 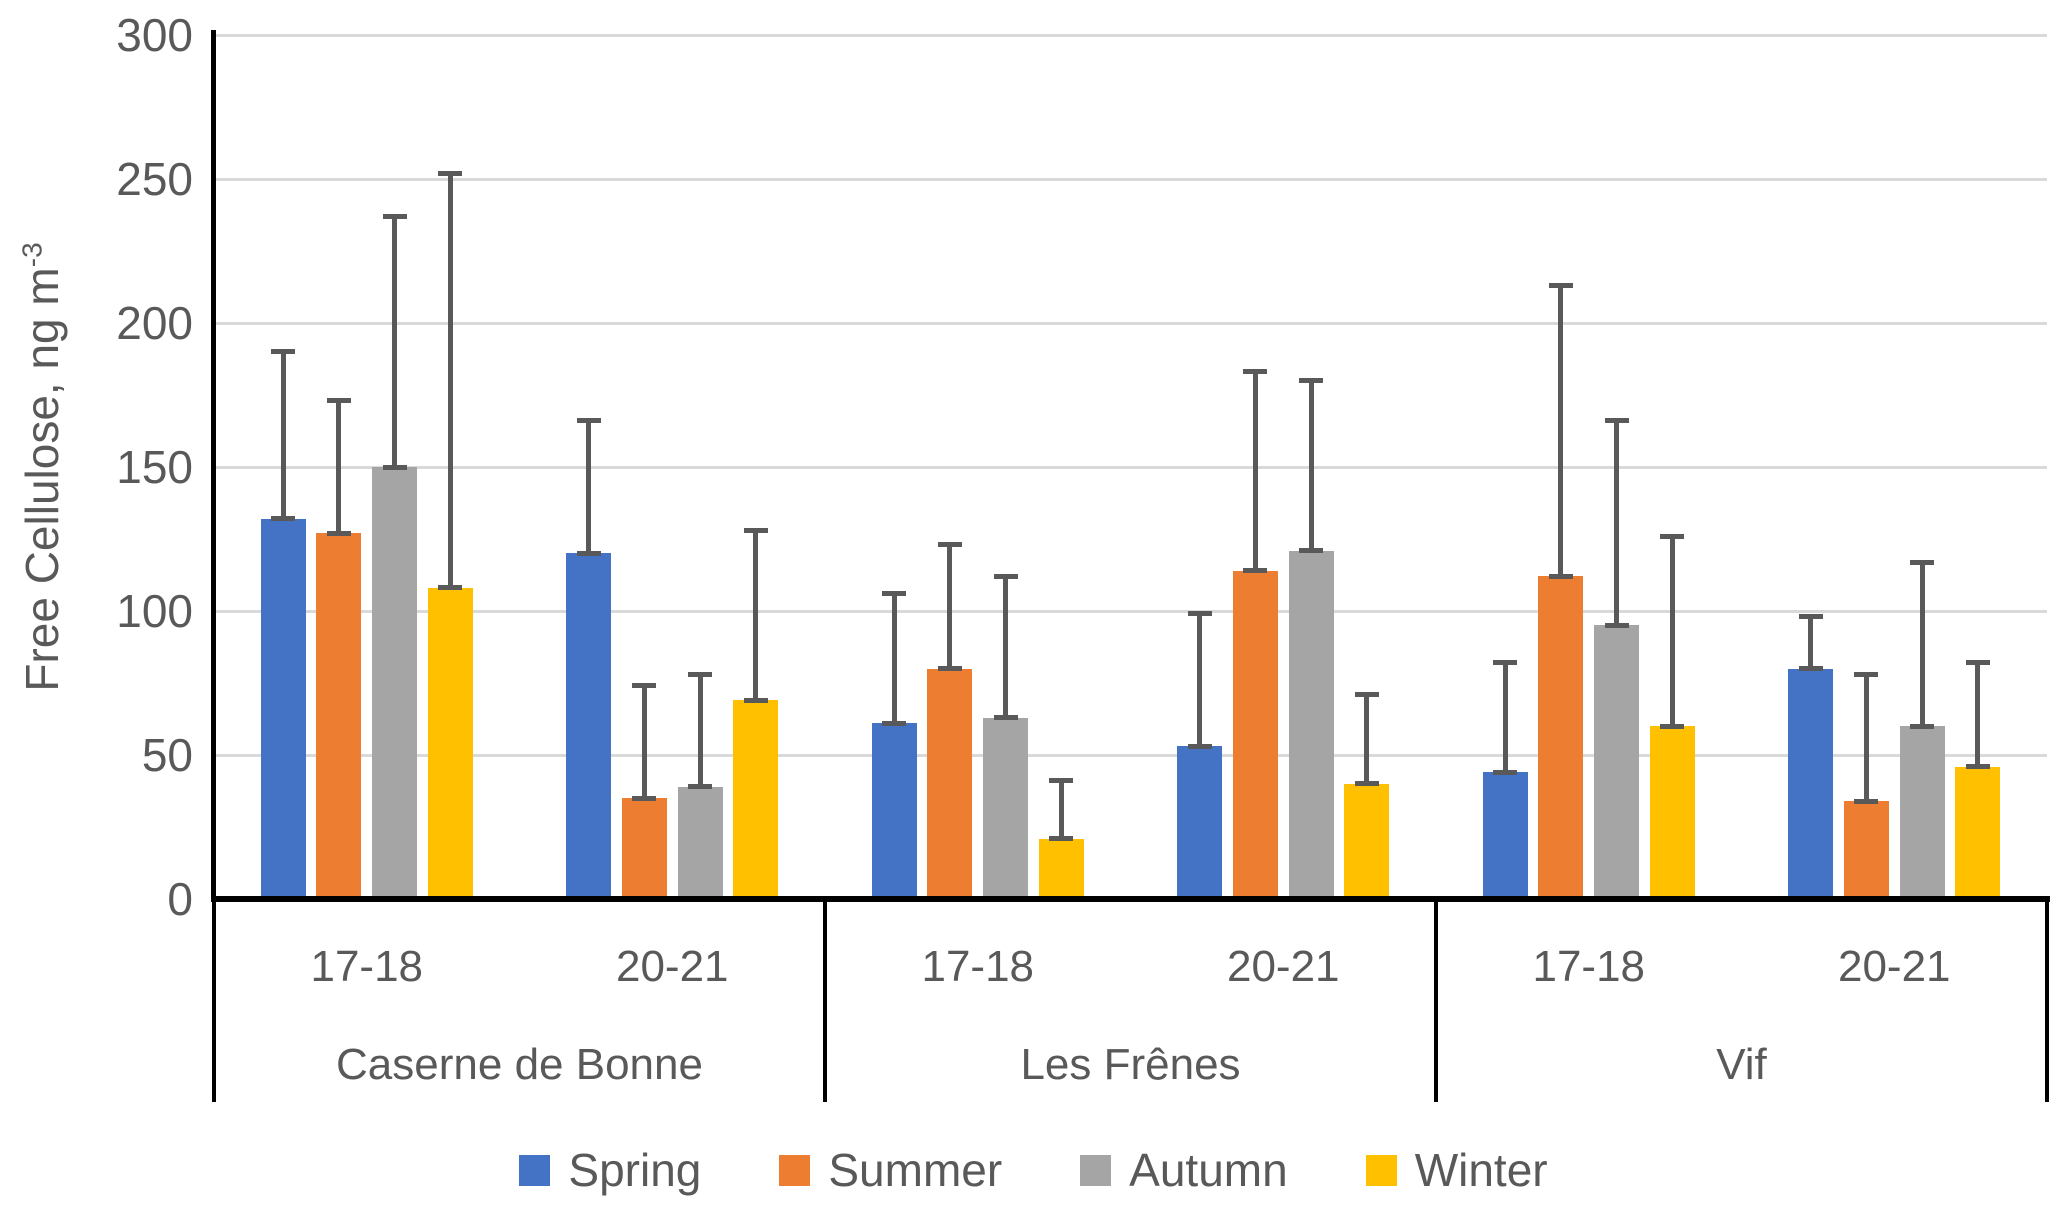 I want to click on error-bar-line-winter-group1, so click(x=450, y=380).